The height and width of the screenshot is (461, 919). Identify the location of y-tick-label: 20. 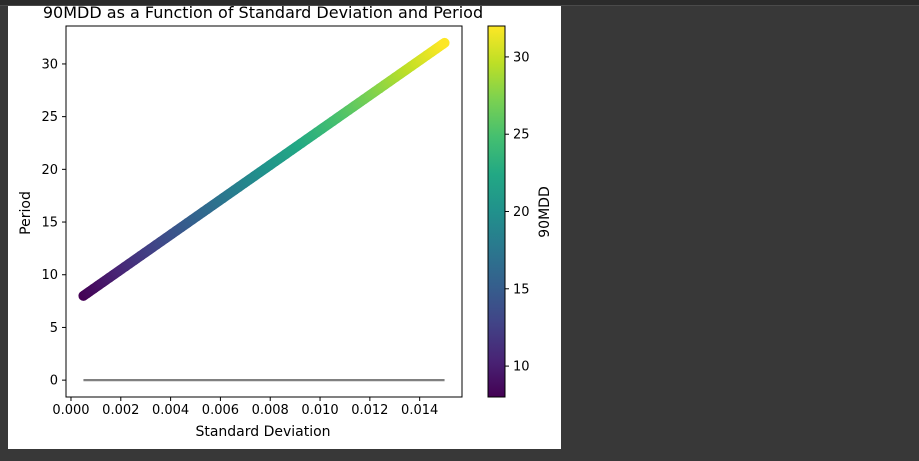
(49, 170).